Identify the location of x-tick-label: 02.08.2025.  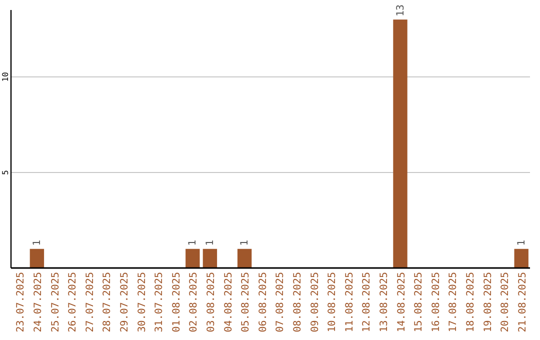
(194, 302).